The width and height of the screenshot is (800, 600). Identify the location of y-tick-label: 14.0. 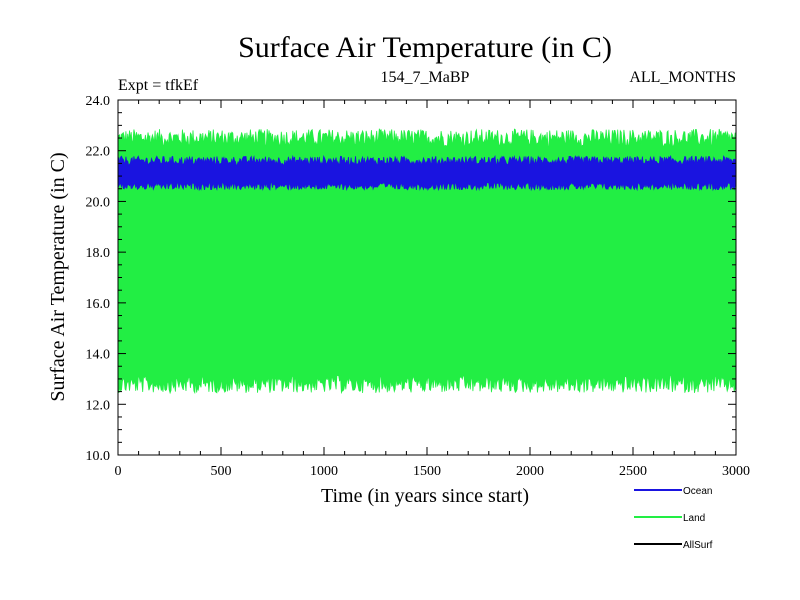
(98, 355).